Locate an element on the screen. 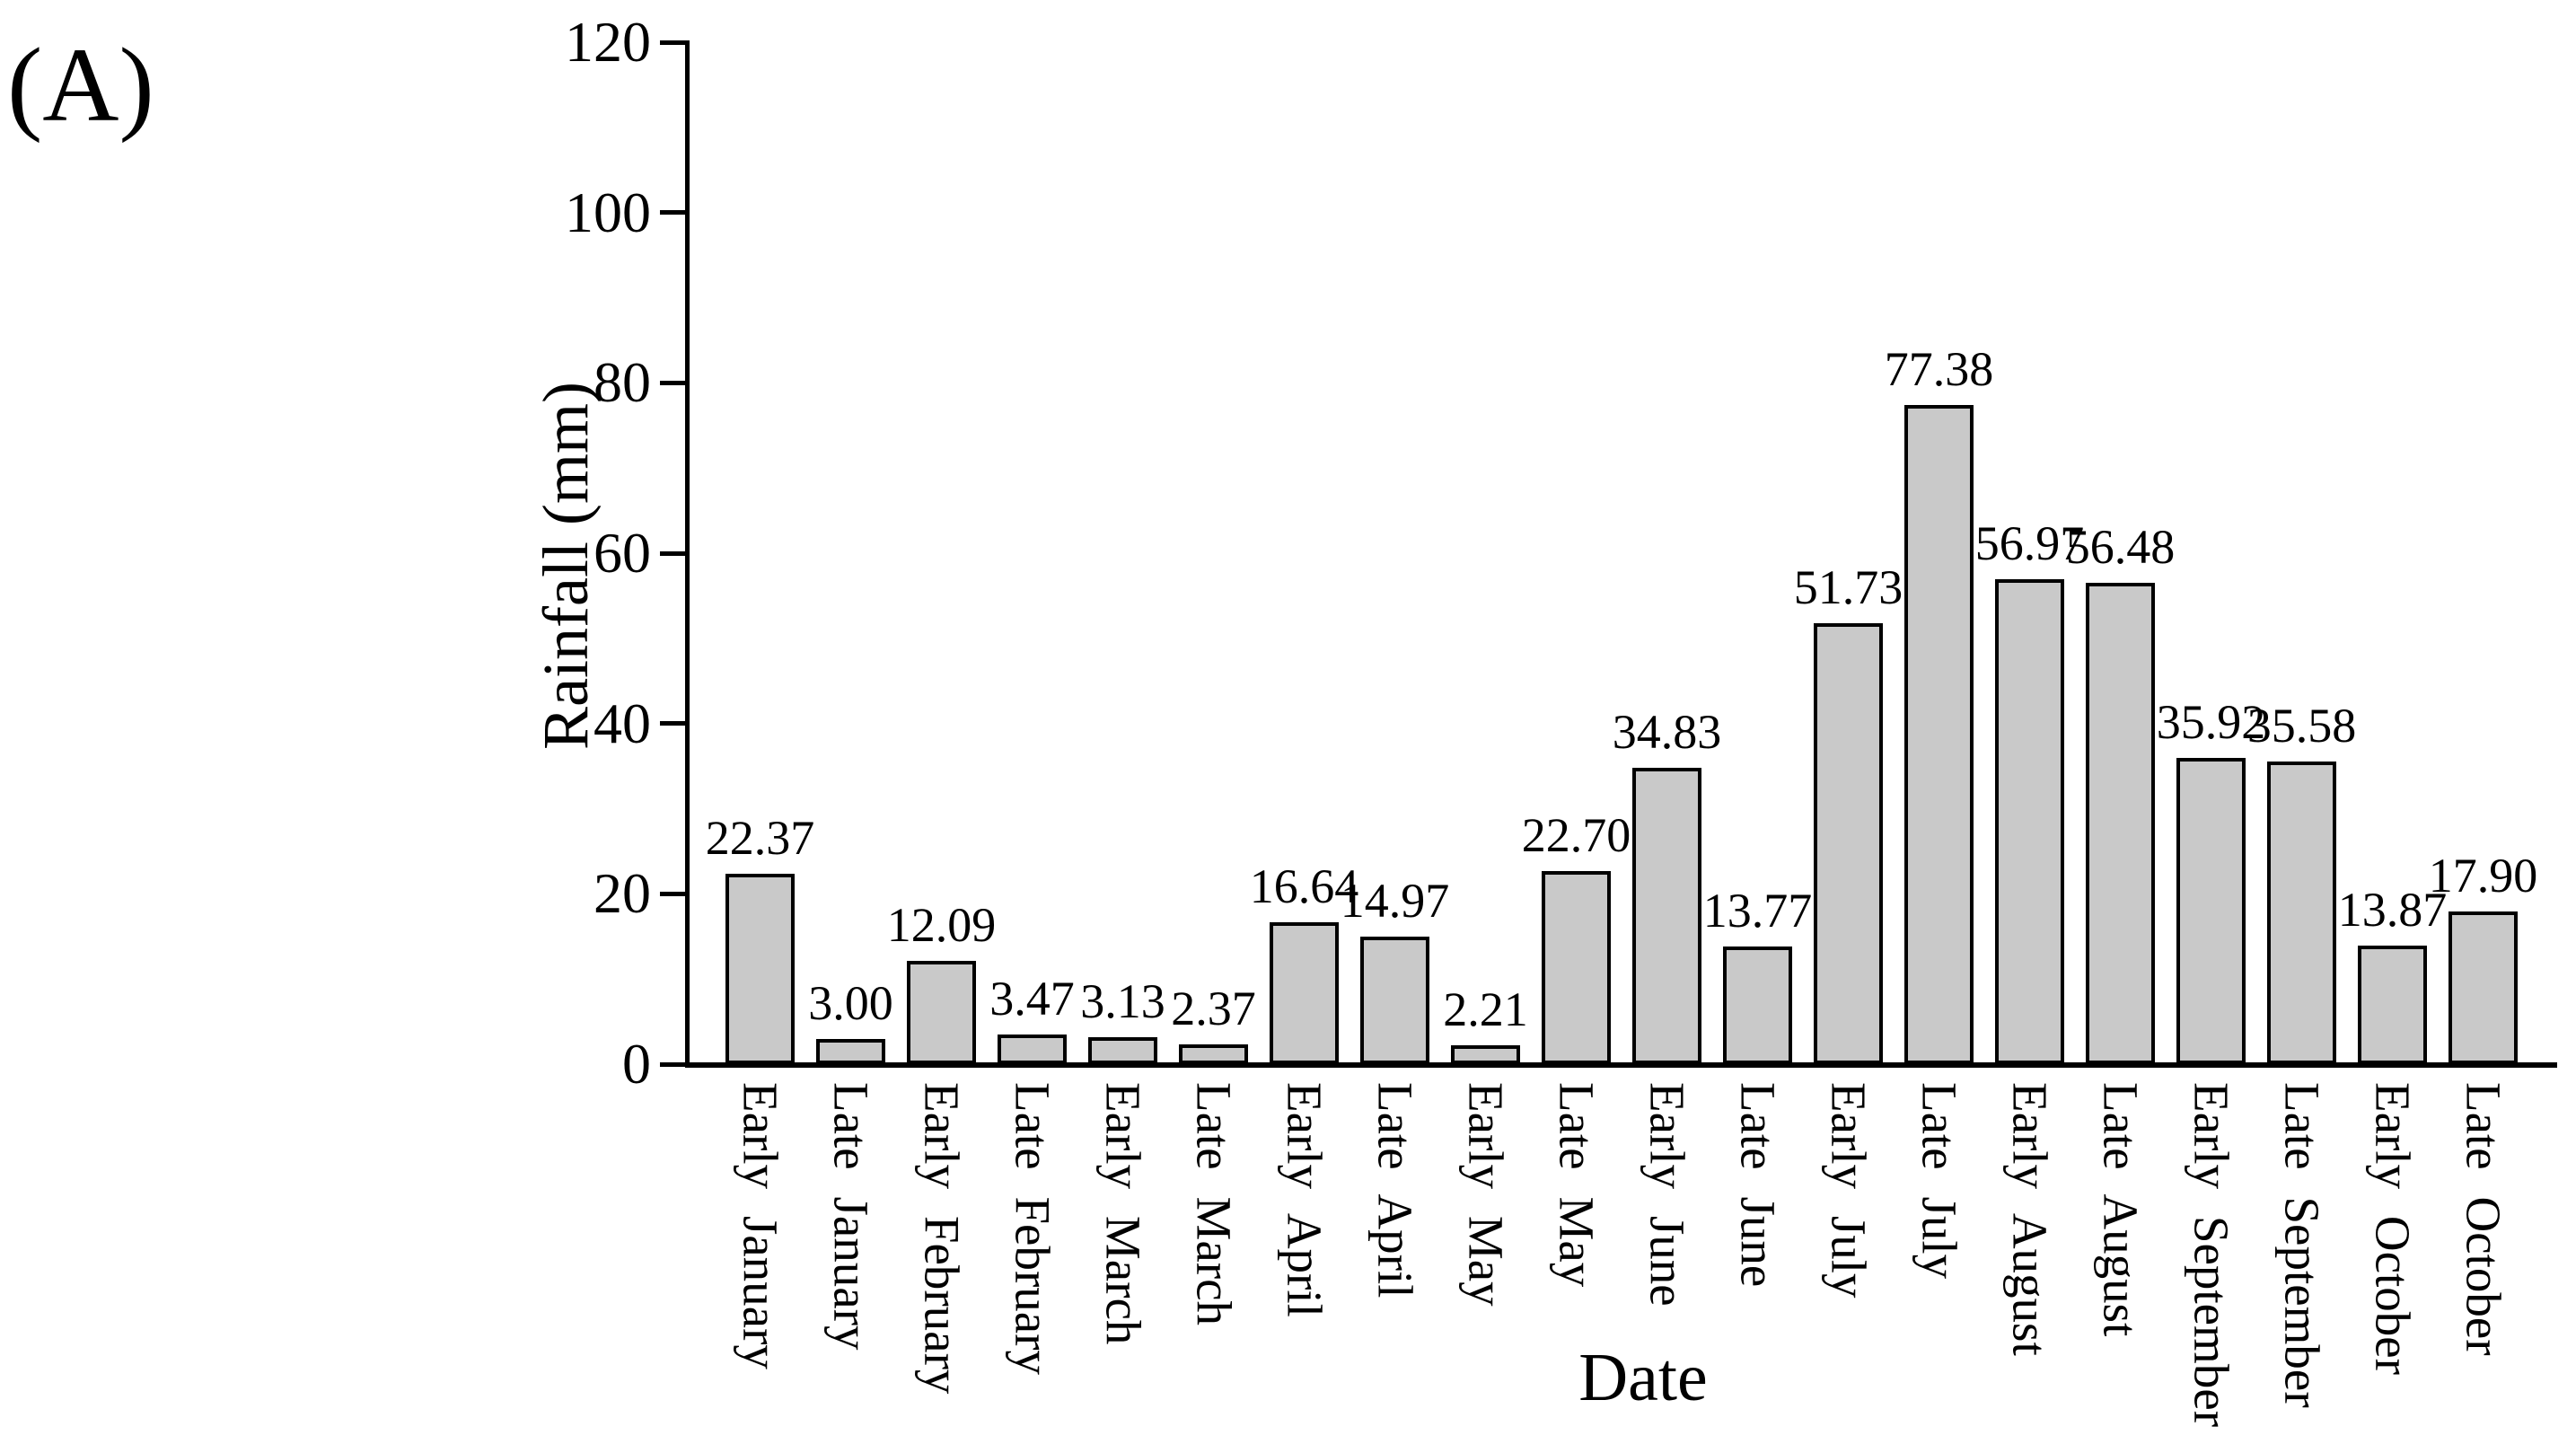 The width and height of the screenshot is (2576, 1444). bar-value-label: 3.47 is located at coordinates (1032, 999).